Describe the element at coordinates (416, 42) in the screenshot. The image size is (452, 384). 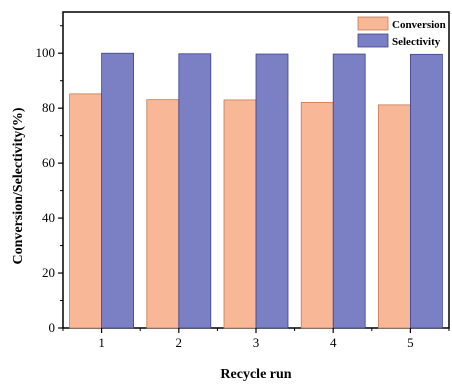
I see `legend-label-selectivity: Selectivity` at that location.